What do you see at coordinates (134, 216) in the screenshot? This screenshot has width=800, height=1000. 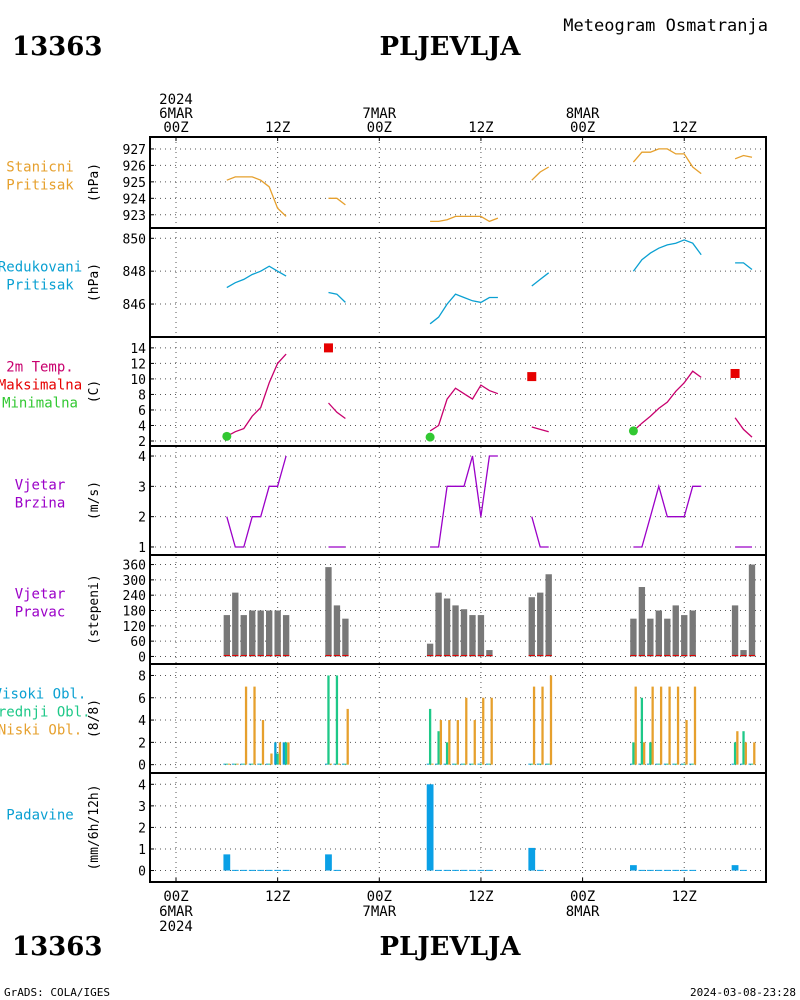 I see `y-tick-label: 923` at bounding box center [134, 216].